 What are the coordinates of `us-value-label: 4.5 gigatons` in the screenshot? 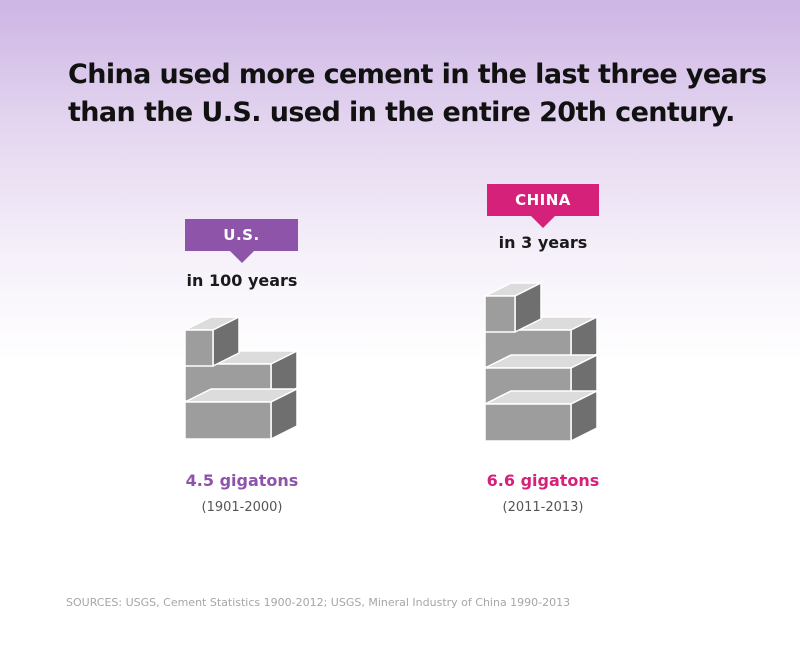 It's located at (242, 480).